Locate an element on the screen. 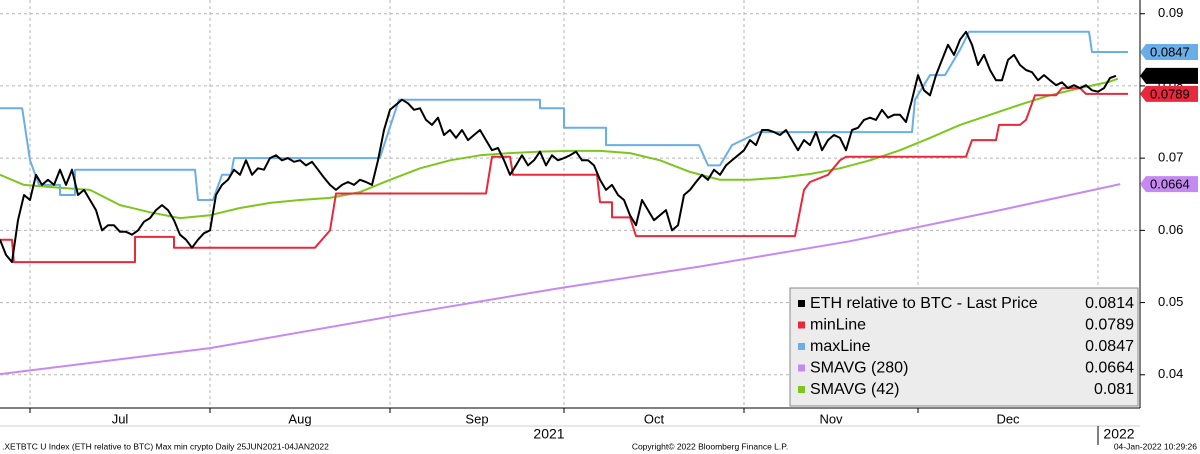 The height and width of the screenshot is (454, 1200). value-box-label: 0.0664 is located at coordinates (1170, 184).